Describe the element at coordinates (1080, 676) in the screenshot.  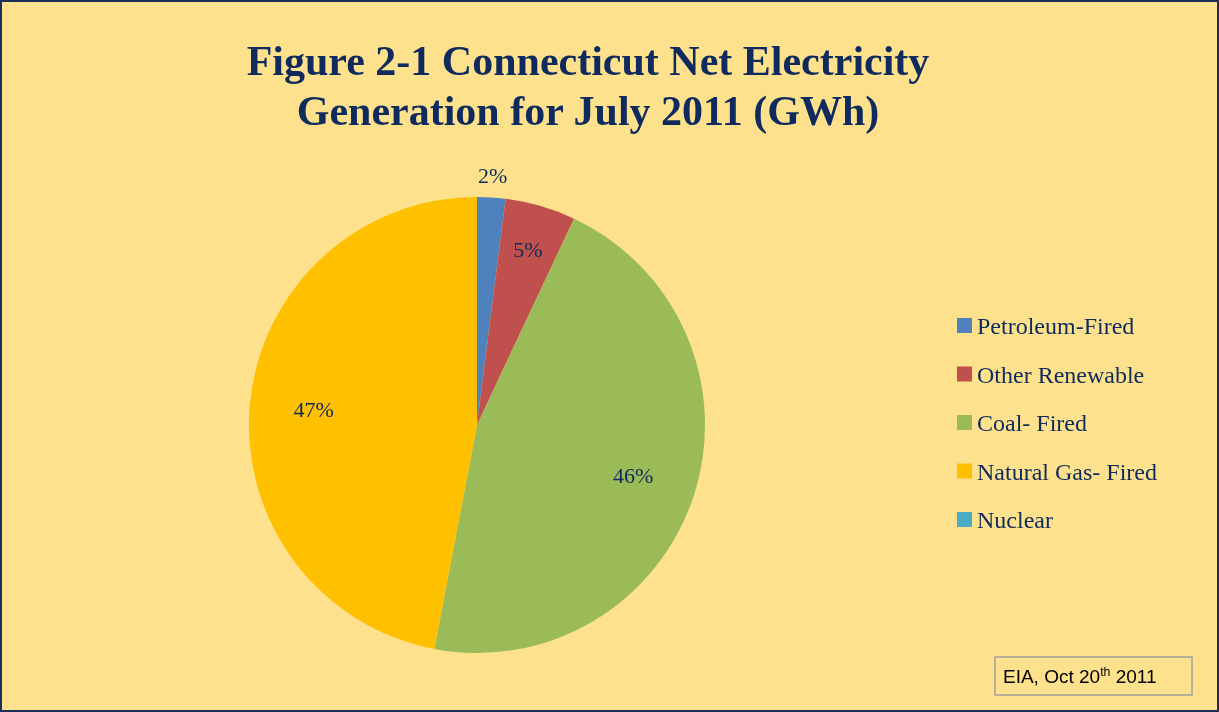
I see `text: EIA, Oct 20$^{th}$ 2011` at that location.